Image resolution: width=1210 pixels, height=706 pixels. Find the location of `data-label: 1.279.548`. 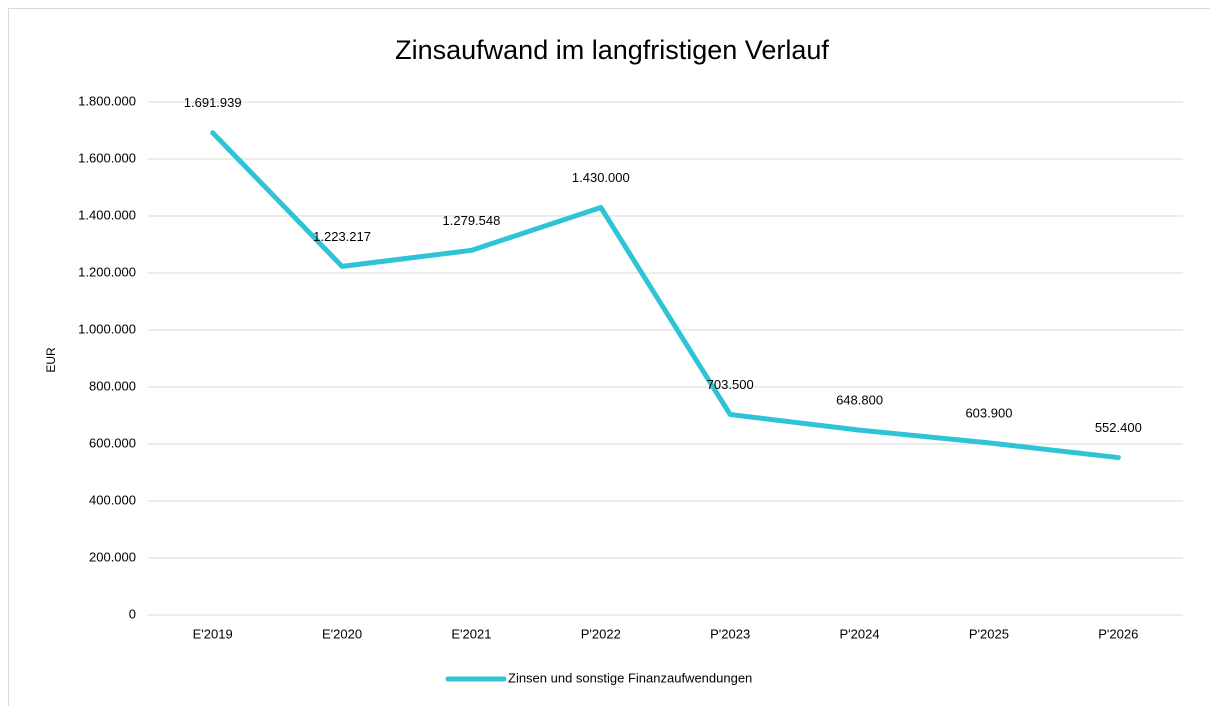

data-label: 1.279.548 is located at coordinates (472, 220).